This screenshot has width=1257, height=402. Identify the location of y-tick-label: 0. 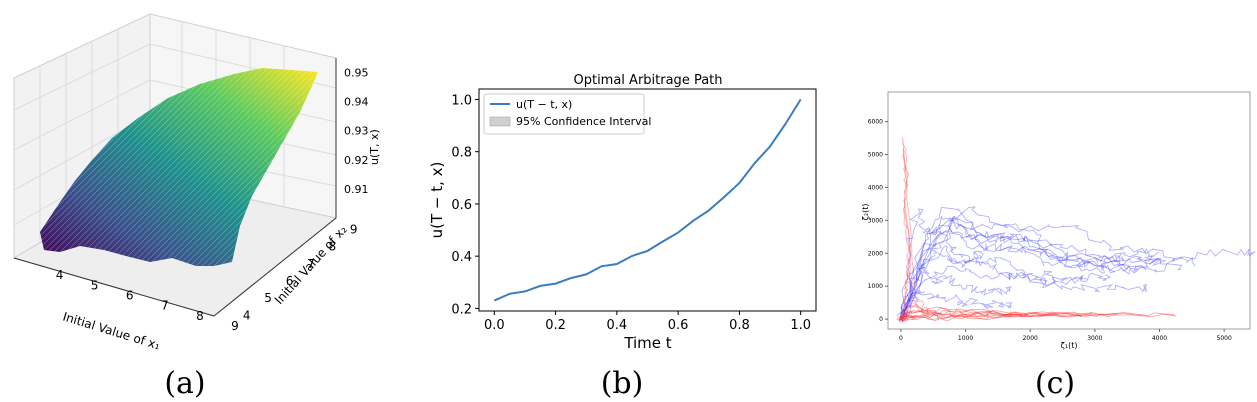
(881, 319).